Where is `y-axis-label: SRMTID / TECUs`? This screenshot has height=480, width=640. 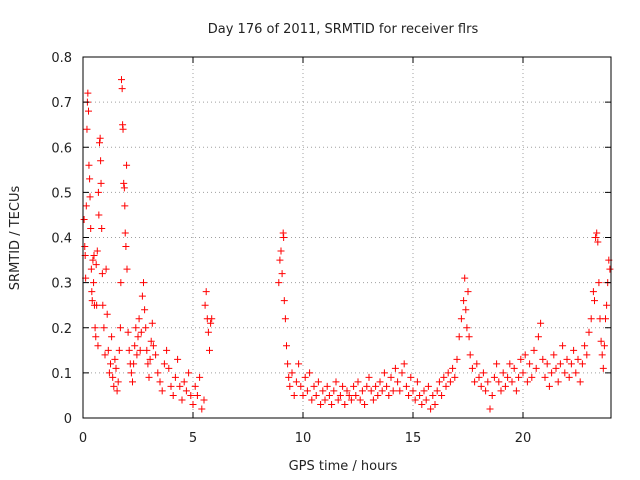 y-axis-label: SRMTID / TECUs is located at coordinates (15, 238).